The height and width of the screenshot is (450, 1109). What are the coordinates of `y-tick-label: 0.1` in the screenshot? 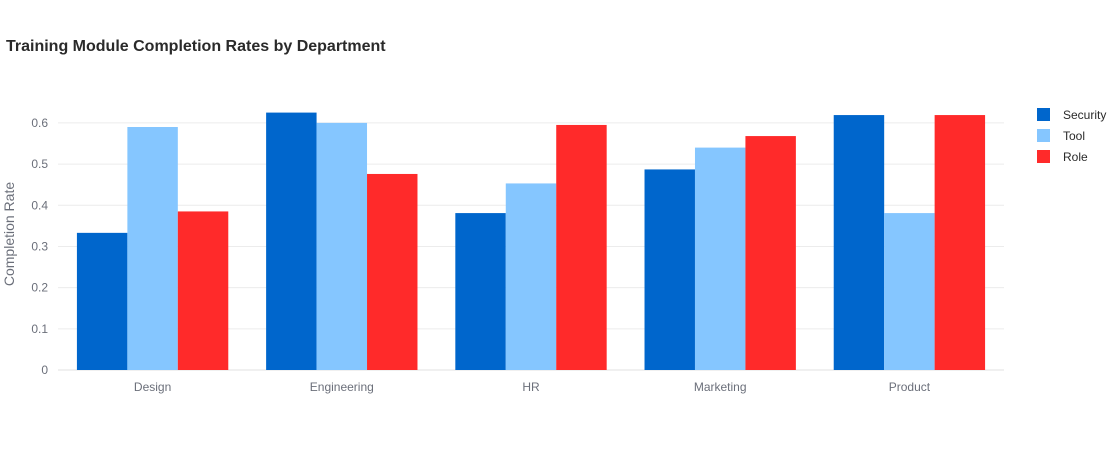 It's located at (39, 329).